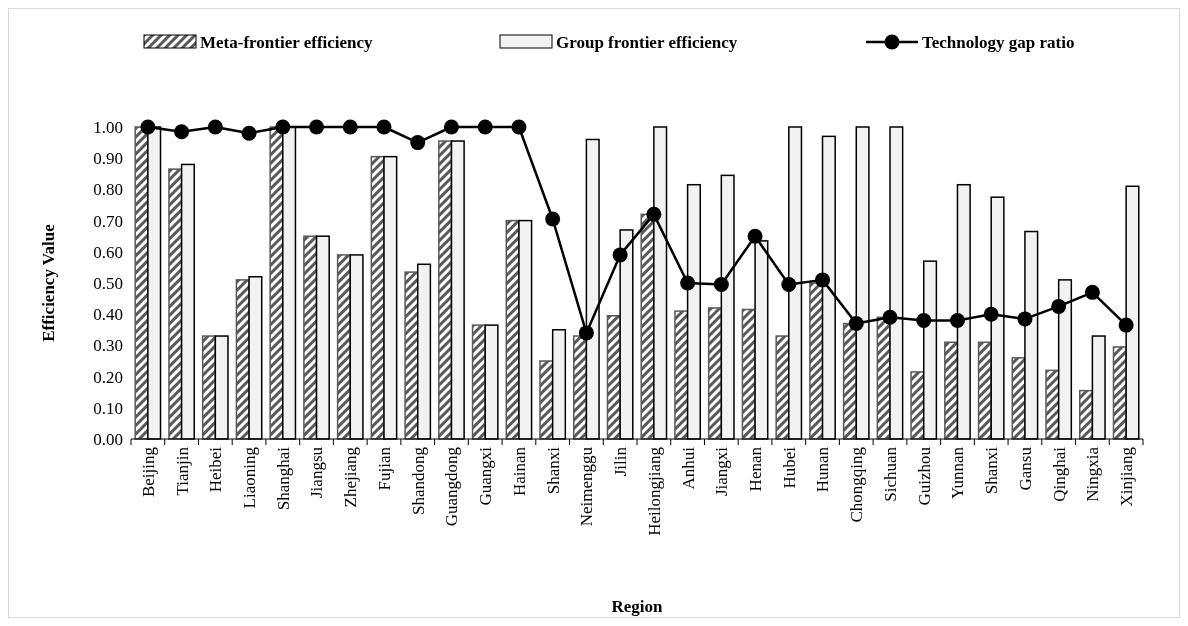 Image resolution: width=1188 pixels, height=626 pixels. I want to click on y-tick-label: 0.20, so click(108, 377).